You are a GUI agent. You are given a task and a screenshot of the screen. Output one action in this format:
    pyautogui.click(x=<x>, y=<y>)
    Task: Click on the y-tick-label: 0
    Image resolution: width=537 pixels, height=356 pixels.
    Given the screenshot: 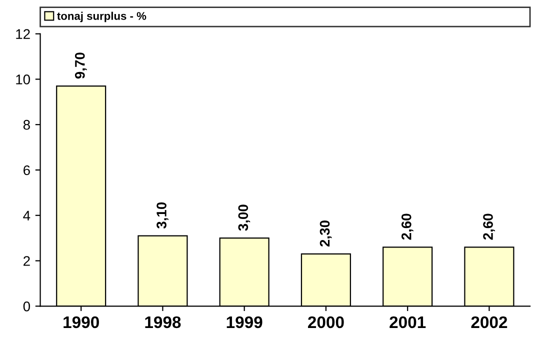 What is the action you would take?
    pyautogui.click(x=26, y=306)
    